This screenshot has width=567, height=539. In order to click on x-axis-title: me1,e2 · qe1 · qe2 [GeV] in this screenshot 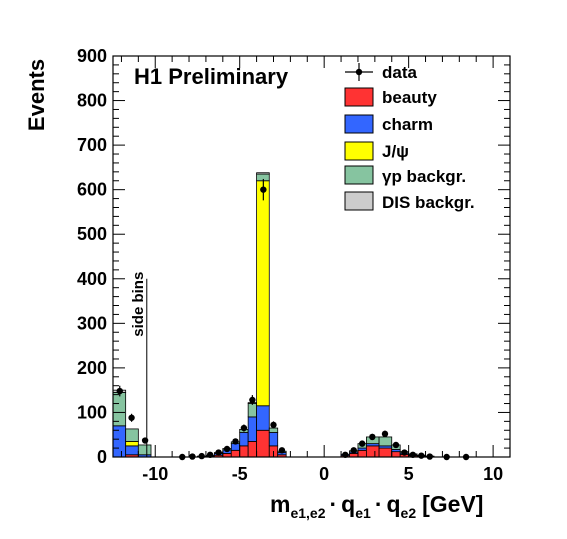, I will do `click(376, 506)`.